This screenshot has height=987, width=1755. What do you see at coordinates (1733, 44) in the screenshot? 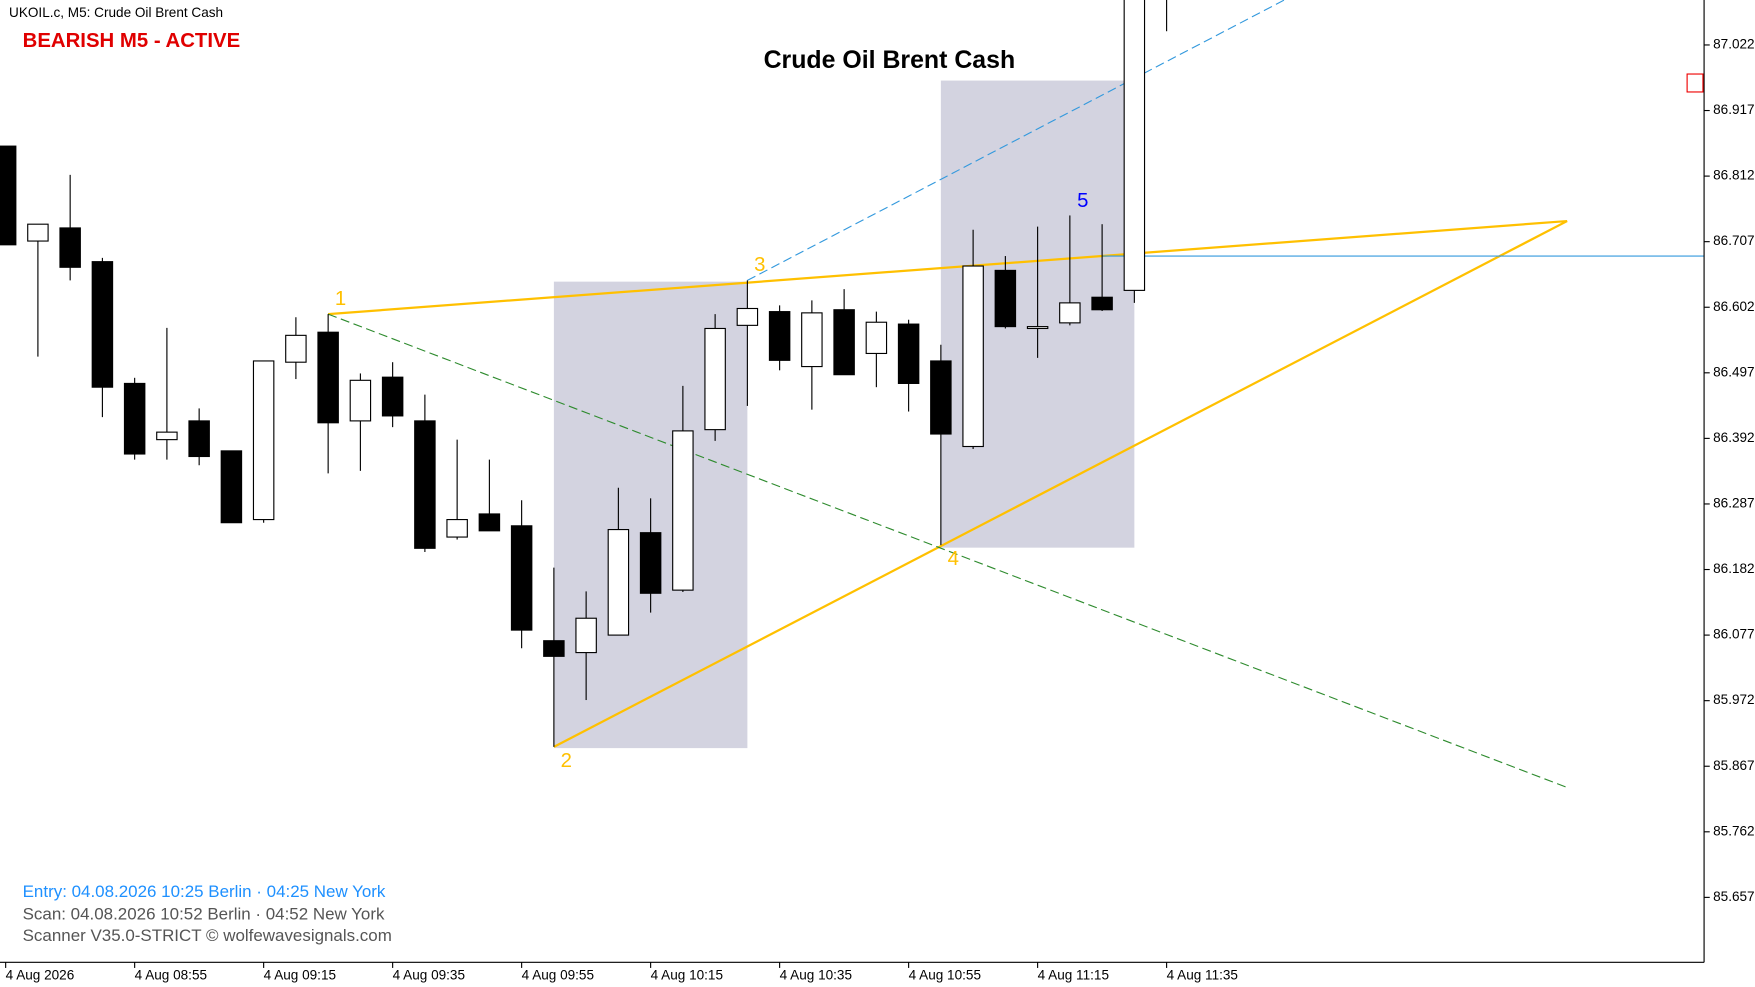
I see `y-tick-label: 87.022` at bounding box center [1733, 44].